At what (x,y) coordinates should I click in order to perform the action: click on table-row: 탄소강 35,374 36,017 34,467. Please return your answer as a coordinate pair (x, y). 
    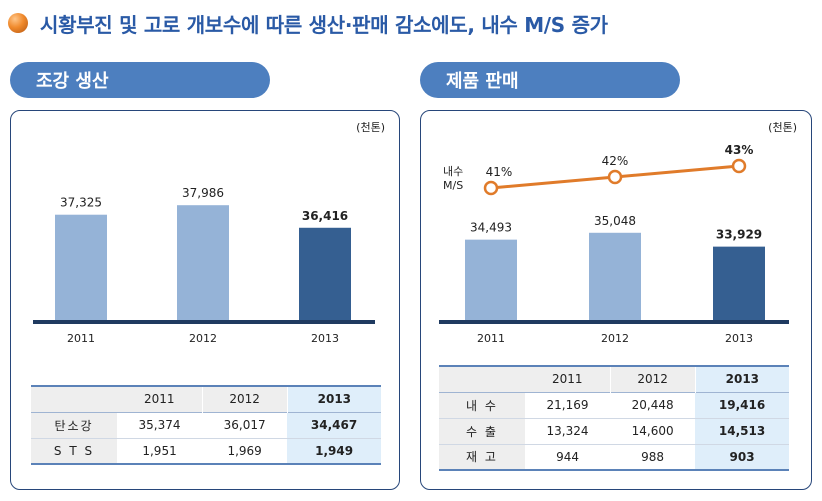
    Looking at the image, I should click on (206, 425).